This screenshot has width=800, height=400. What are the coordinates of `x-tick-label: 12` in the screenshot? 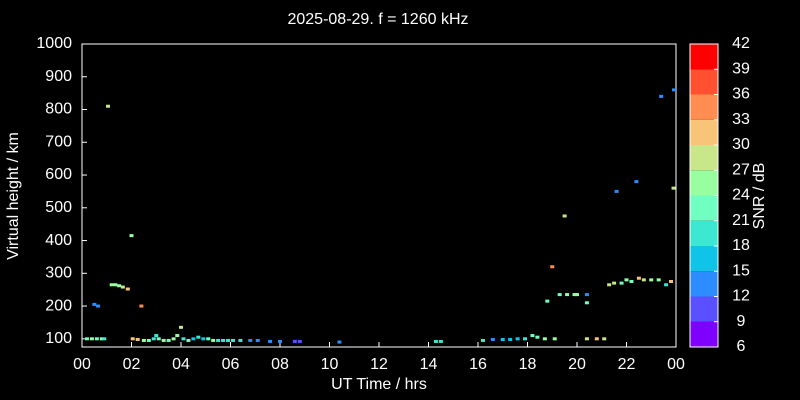 It's located at (379, 364).